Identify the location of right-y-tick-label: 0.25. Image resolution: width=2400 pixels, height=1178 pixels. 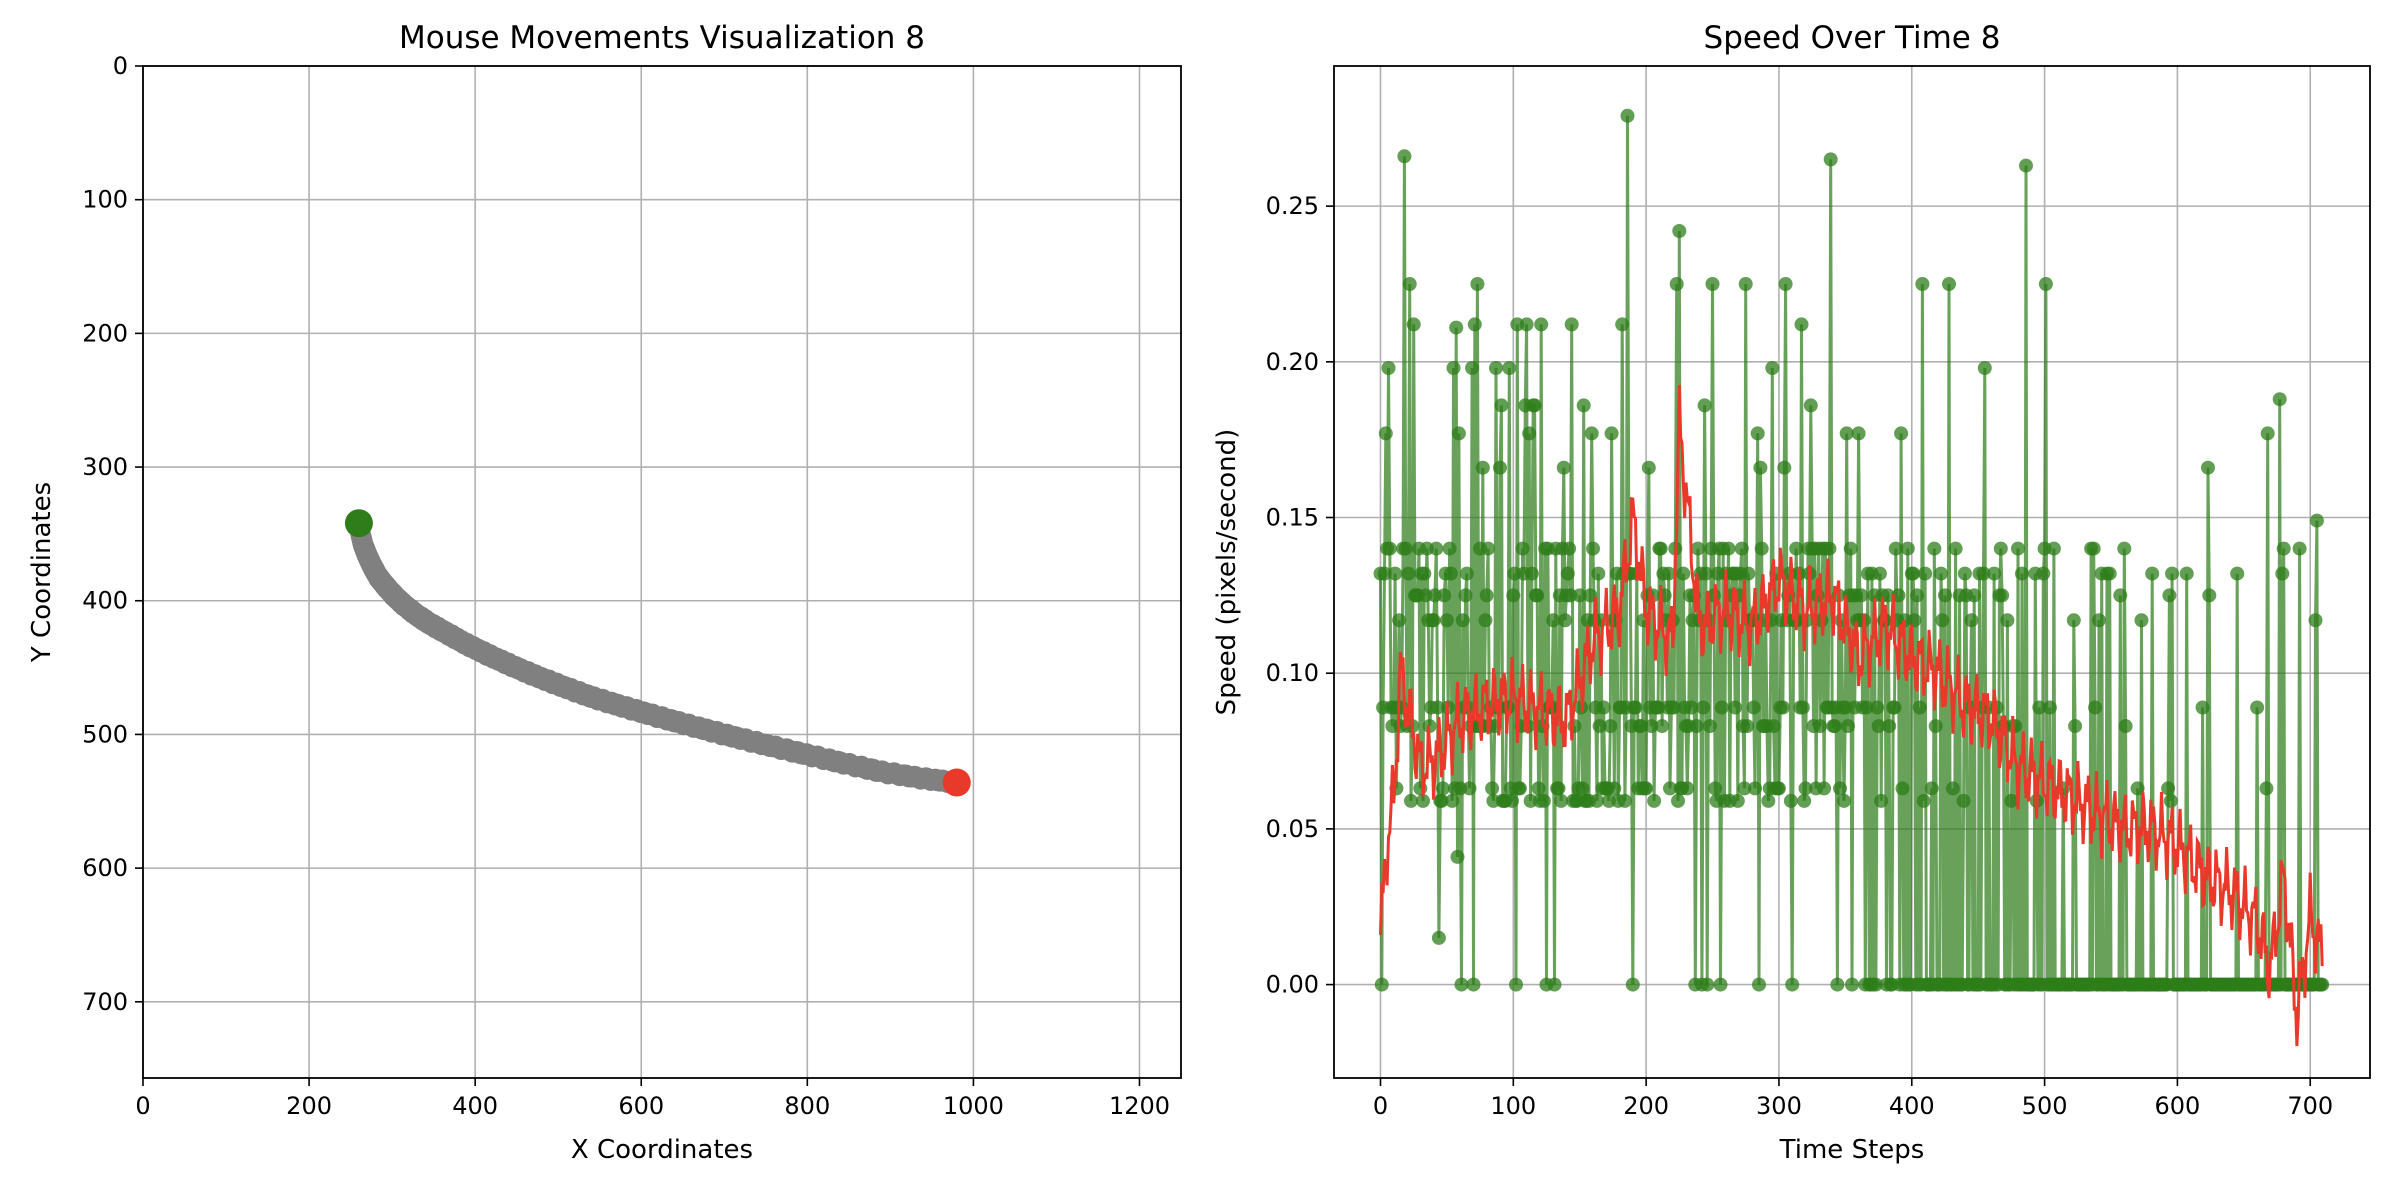
(1292, 206).